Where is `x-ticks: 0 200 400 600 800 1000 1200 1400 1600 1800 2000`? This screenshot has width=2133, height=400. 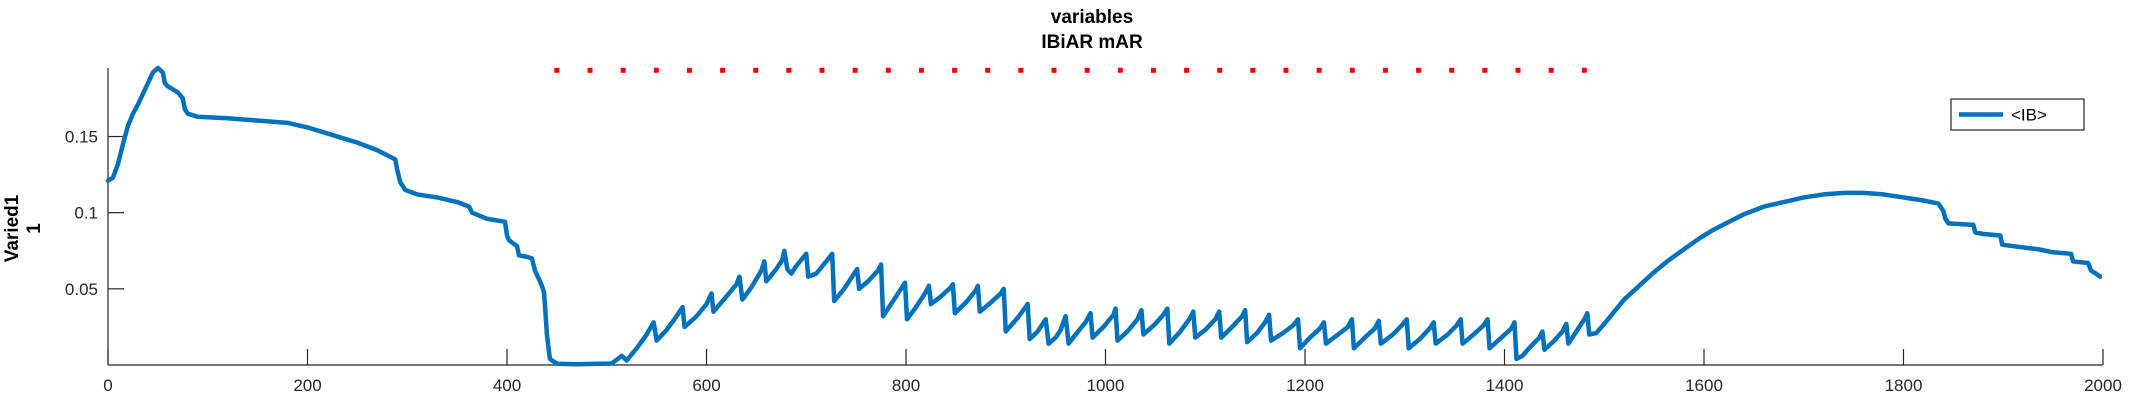 x-ticks: 0 200 400 600 800 1000 1200 1400 1600 1800 2000 is located at coordinates (1112, 372).